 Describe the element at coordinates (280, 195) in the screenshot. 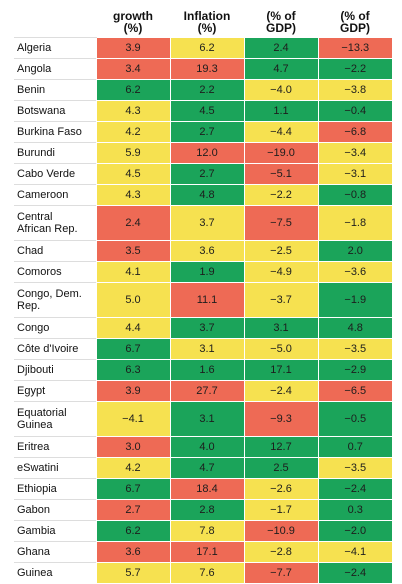

I see `fiscal-cell: −2.2` at that location.